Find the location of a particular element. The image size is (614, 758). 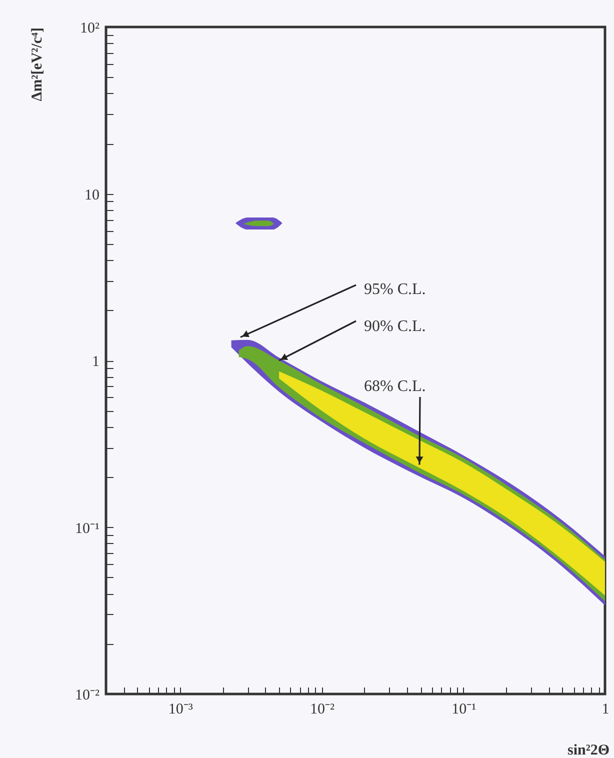

x-tick-label: 10⁻³ is located at coordinates (181, 710).